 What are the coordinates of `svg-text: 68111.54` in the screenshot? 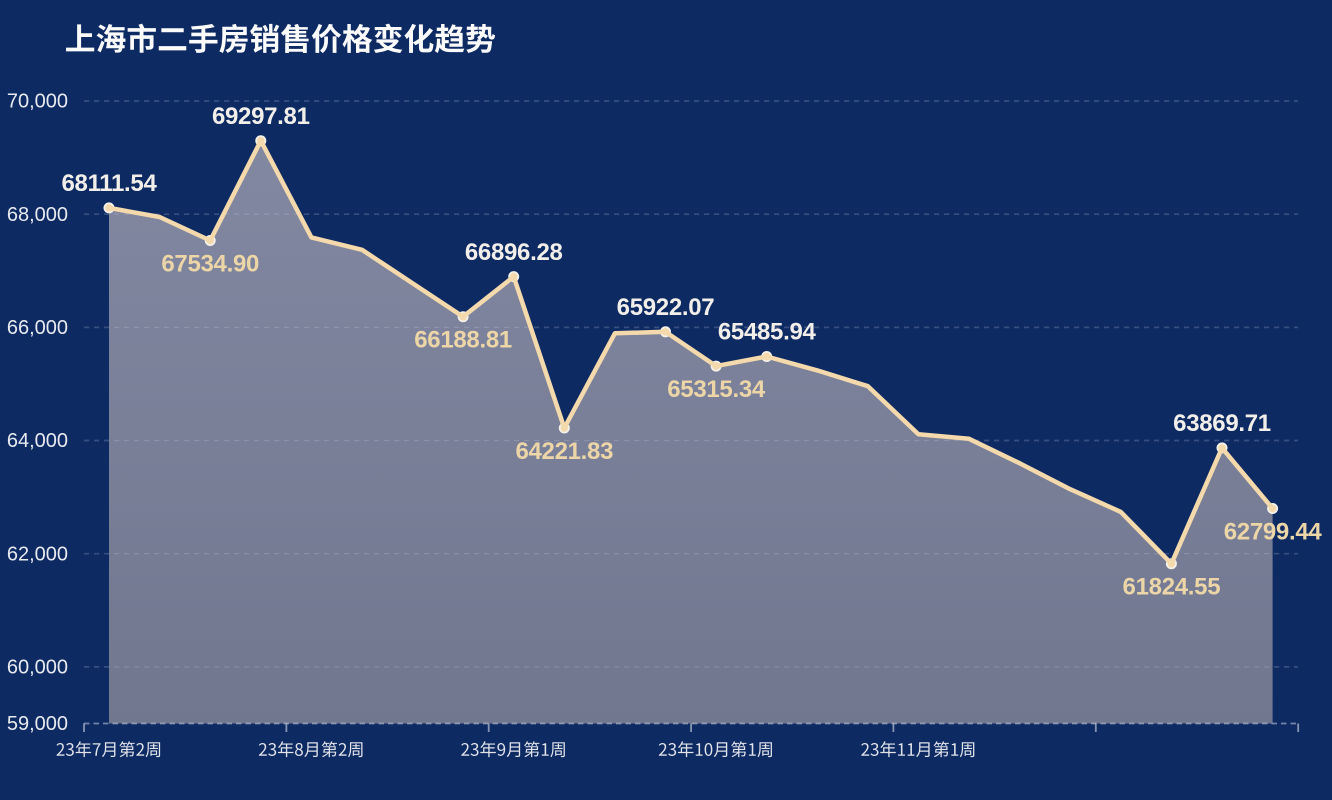 It's located at (109, 183).